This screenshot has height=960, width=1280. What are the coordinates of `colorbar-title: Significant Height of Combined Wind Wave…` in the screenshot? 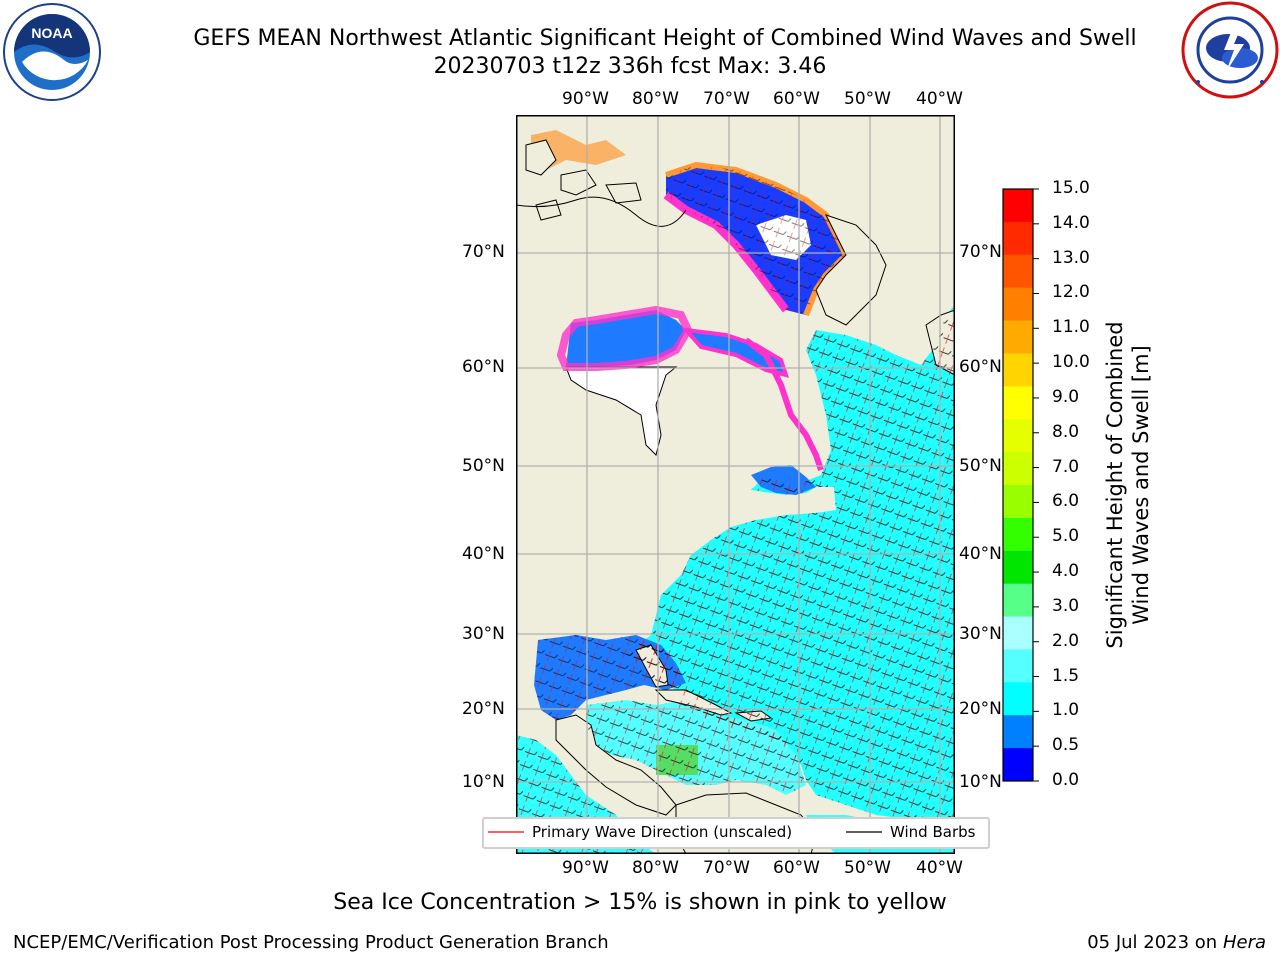 It's located at (1128, 484).